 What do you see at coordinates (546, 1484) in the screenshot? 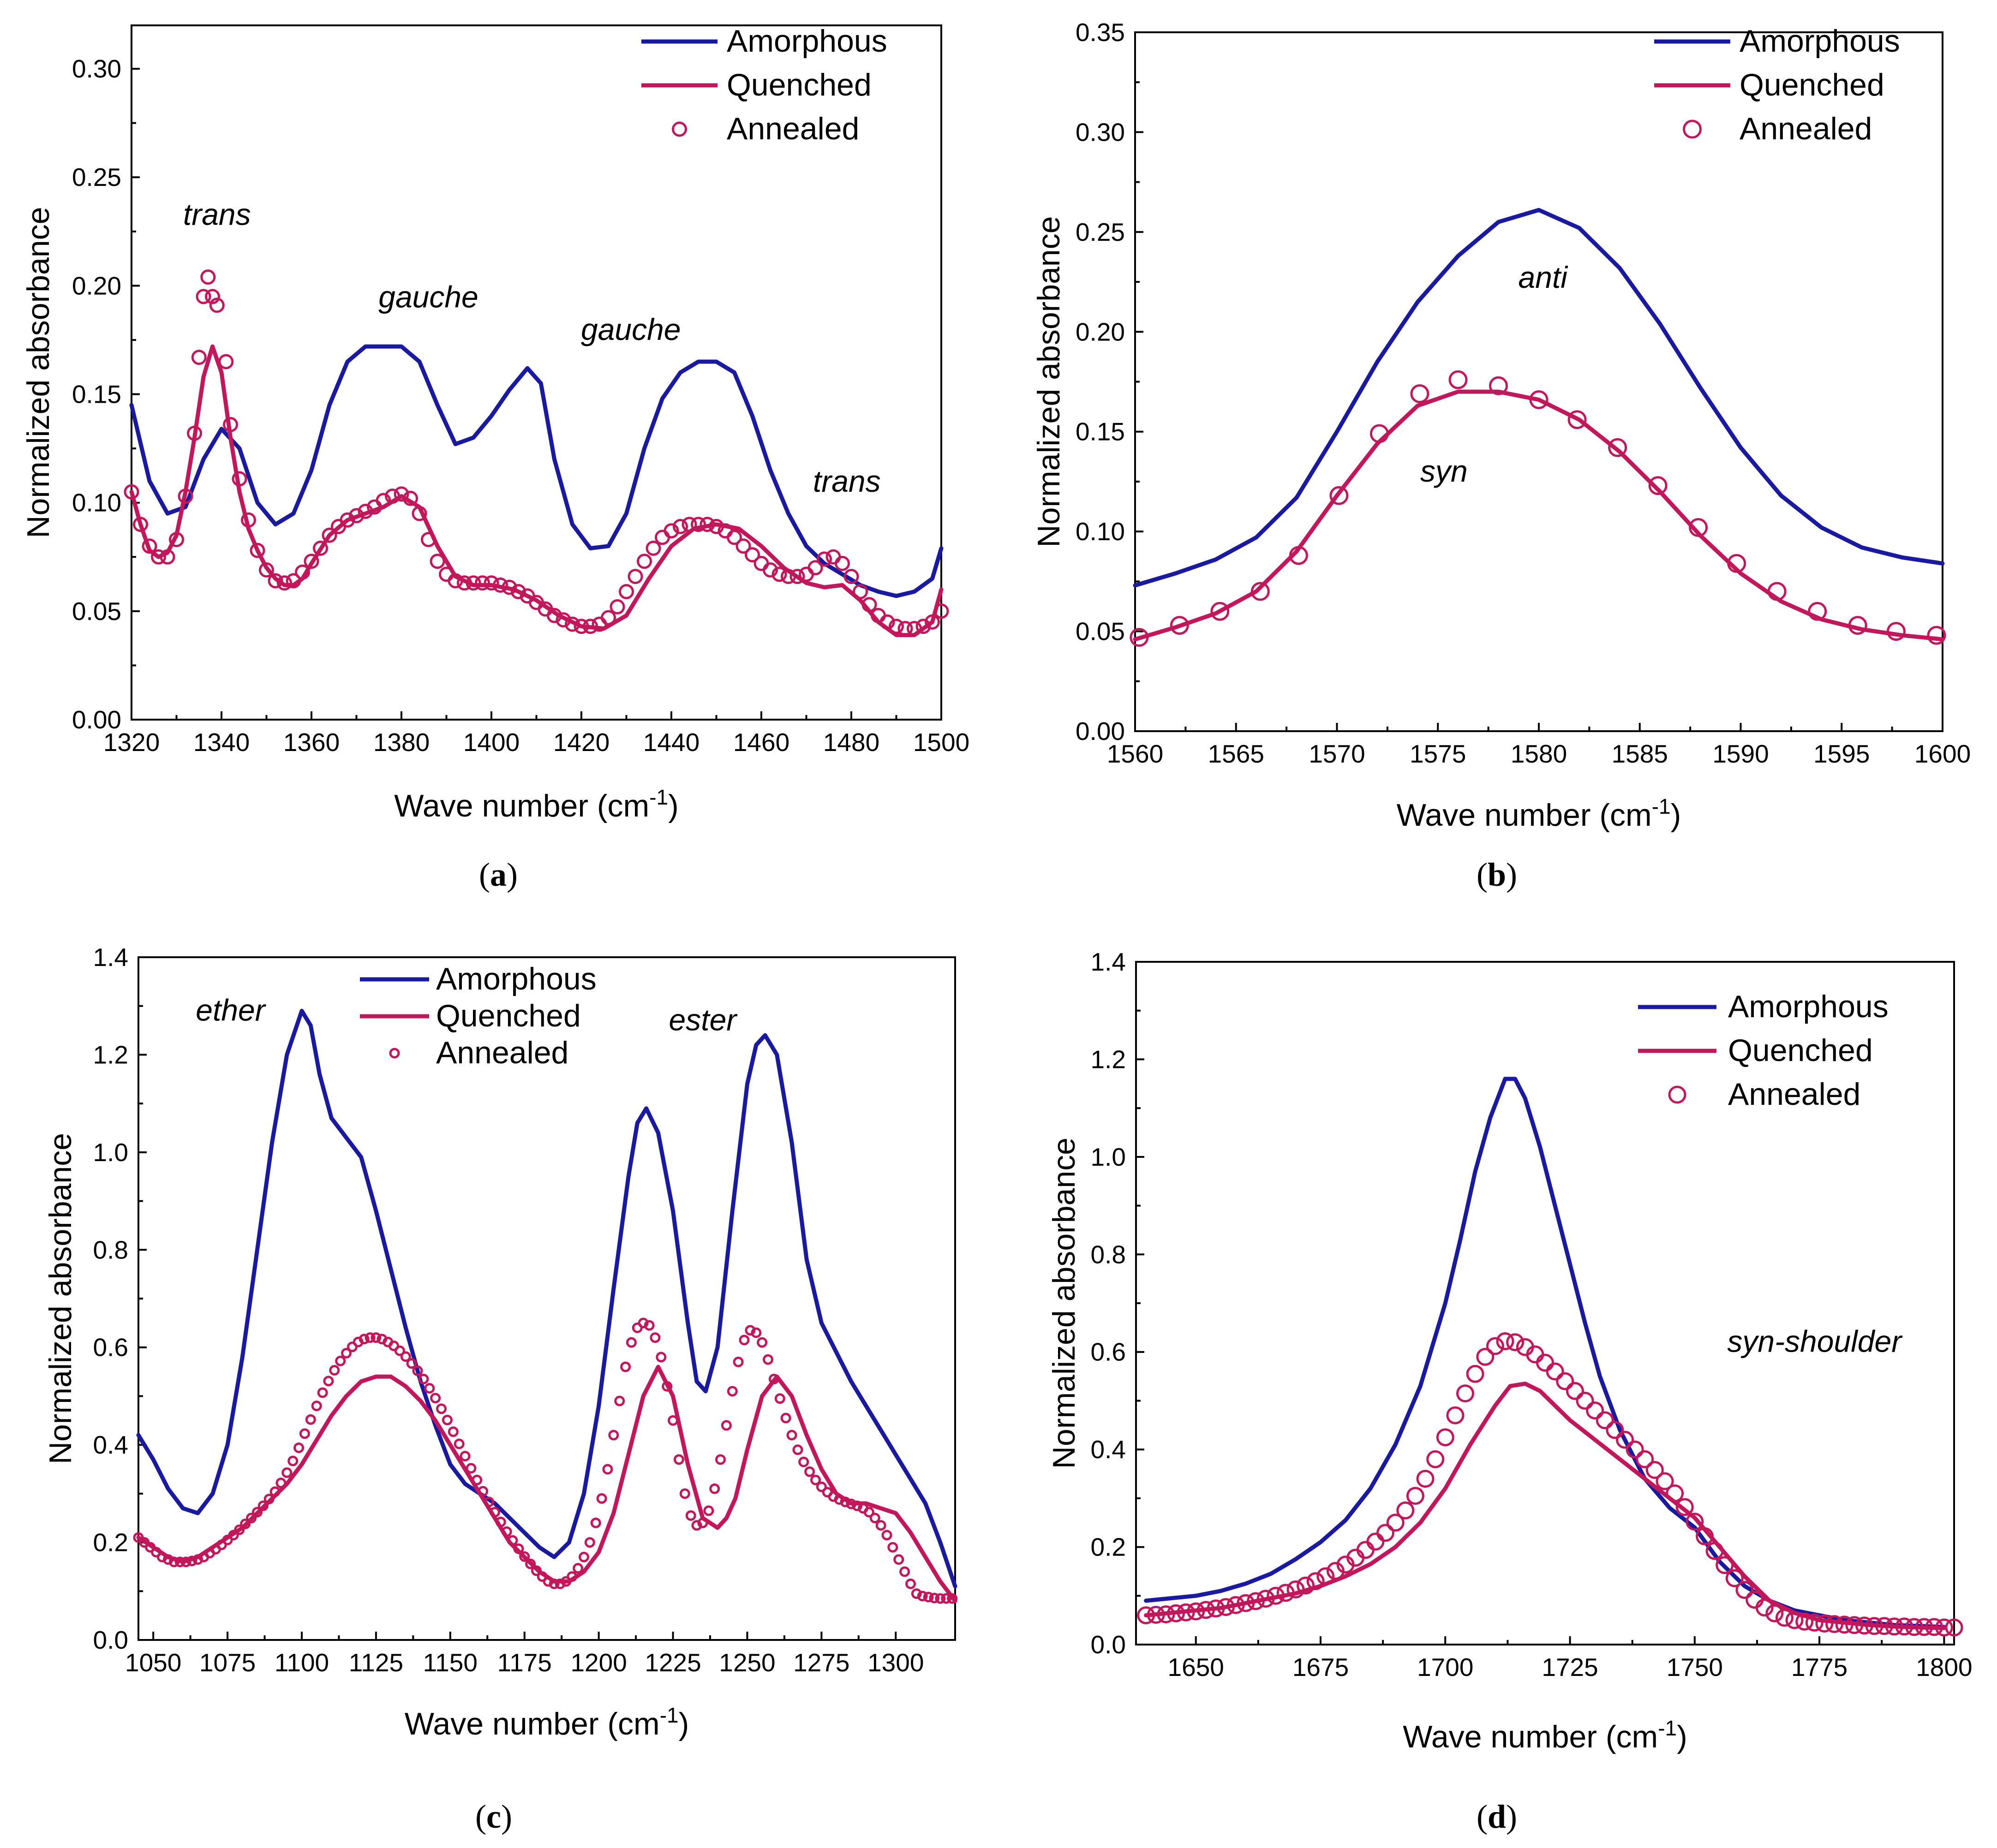
I see `series-quenched-line` at bounding box center [546, 1484].